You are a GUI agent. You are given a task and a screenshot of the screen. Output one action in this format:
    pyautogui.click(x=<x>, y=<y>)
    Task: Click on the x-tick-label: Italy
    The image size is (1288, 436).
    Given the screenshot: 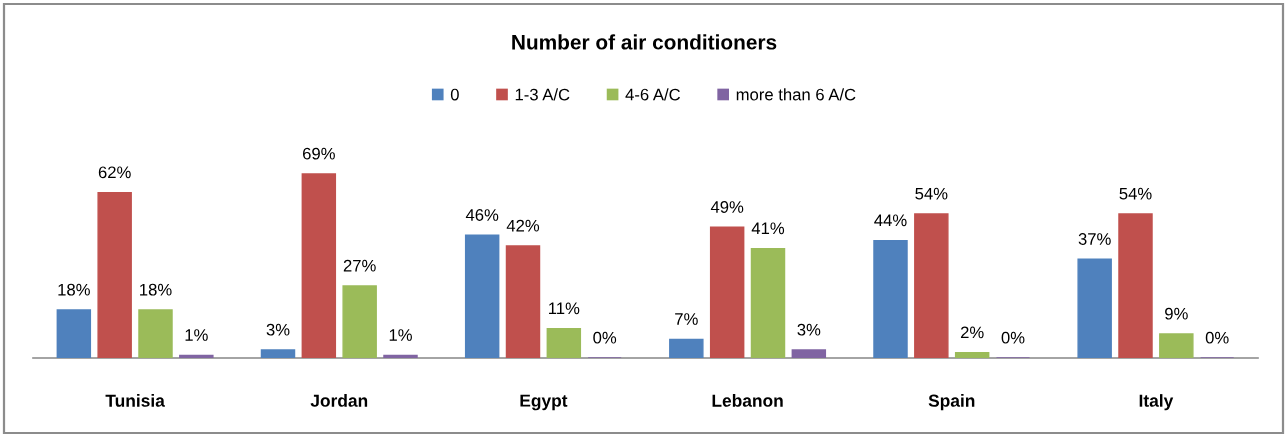 What is the action you would take?
    pyautogui.click(x=1156, y=402)
    